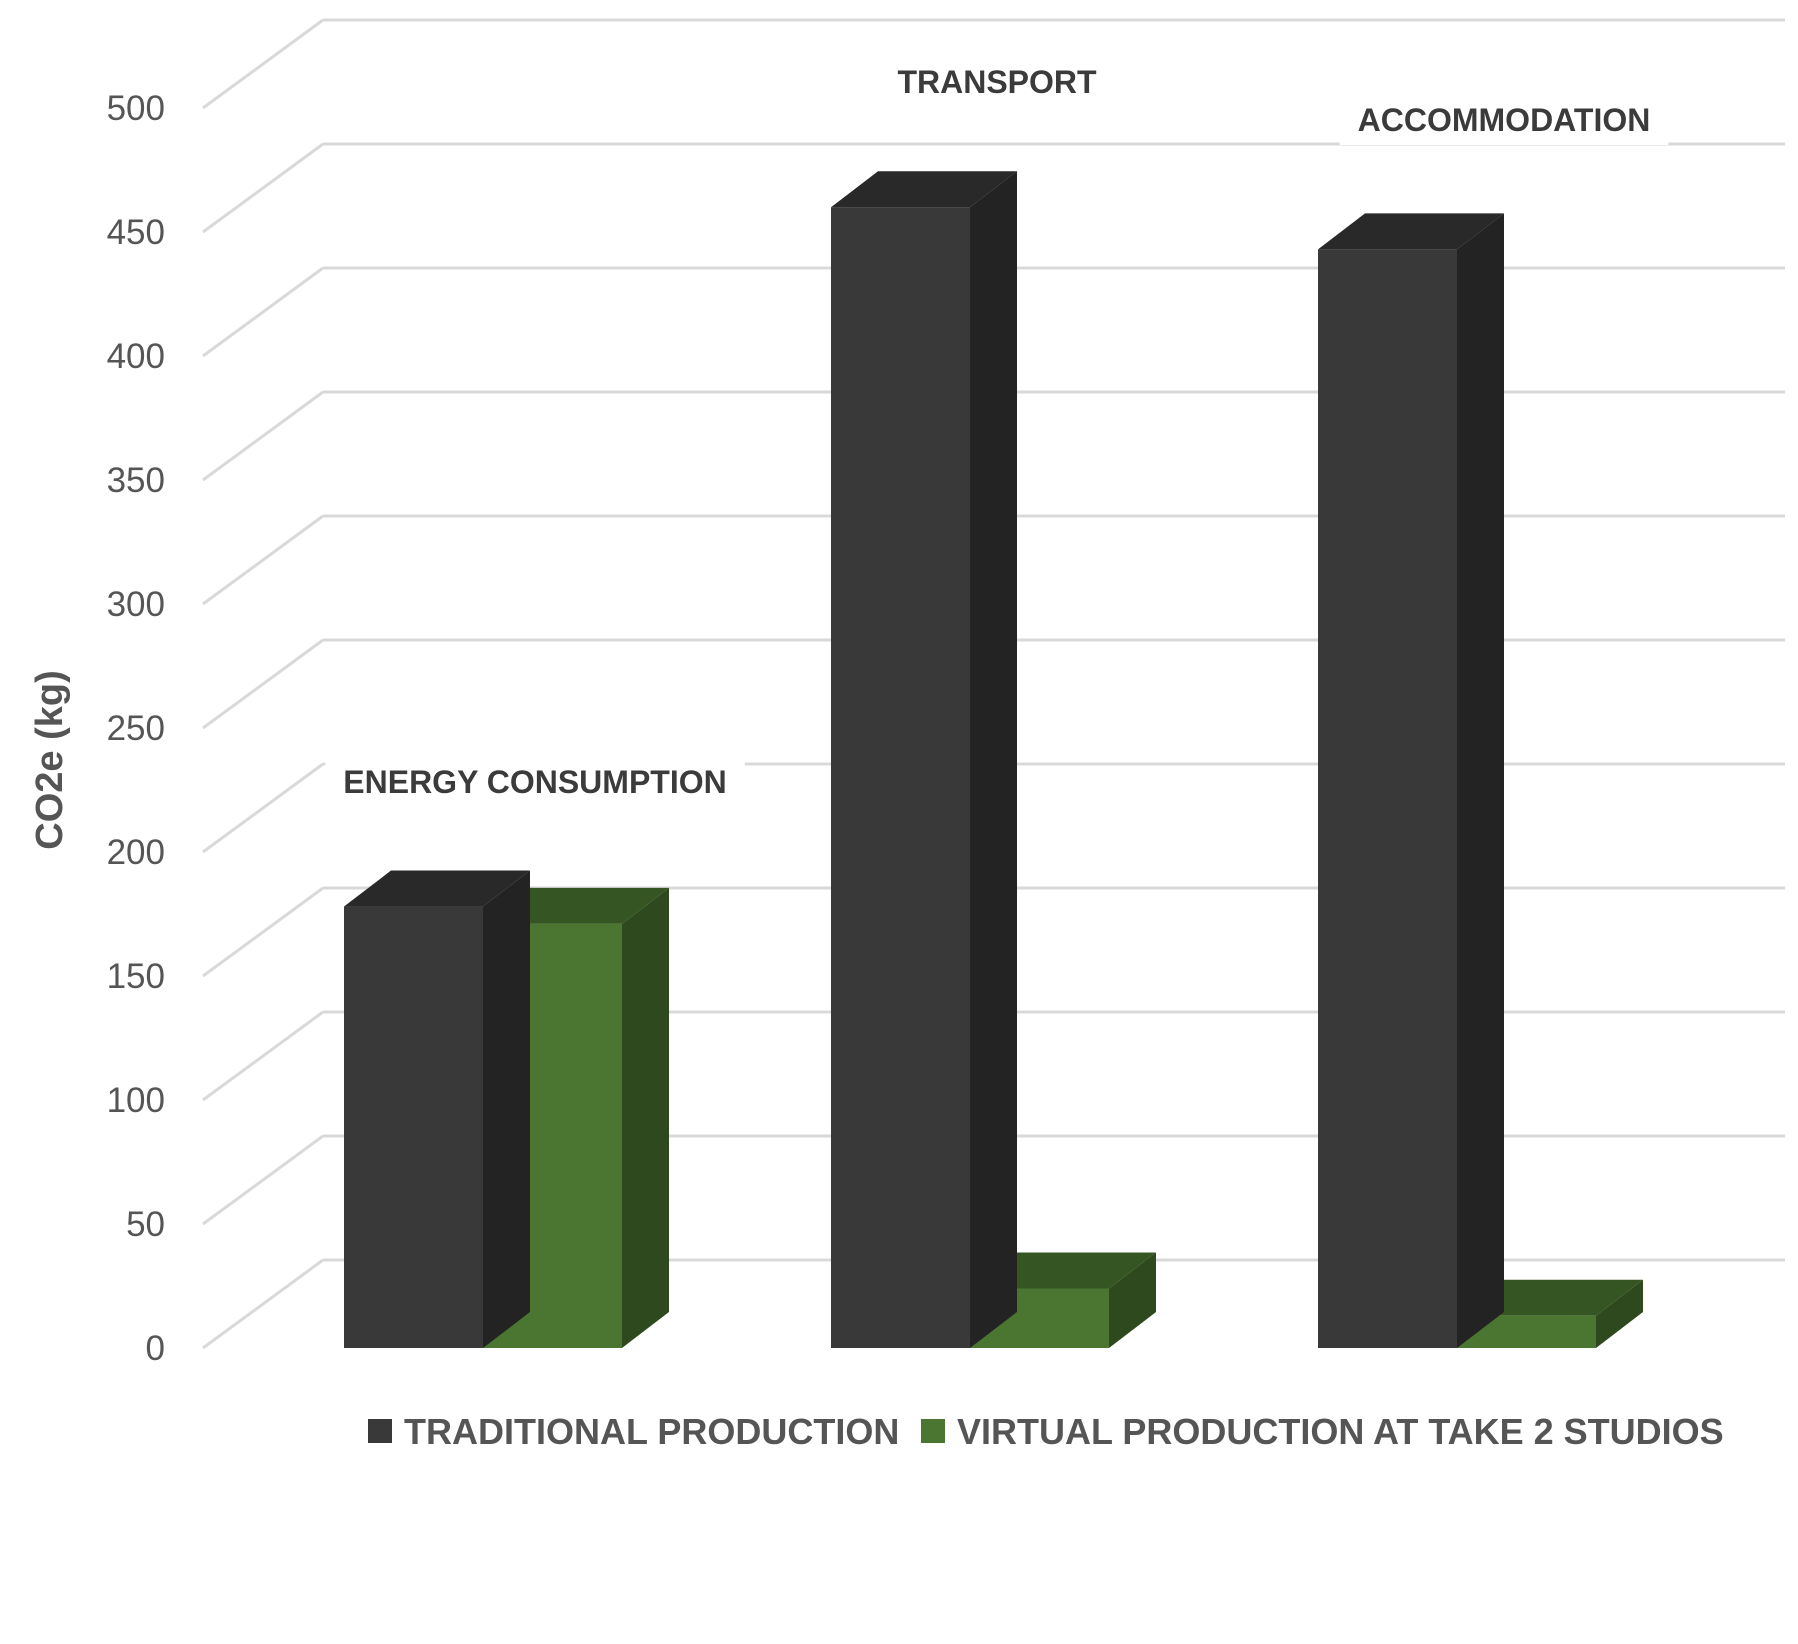  I want to click on category-label: ACCOMMODATION, so click(1504, 120).